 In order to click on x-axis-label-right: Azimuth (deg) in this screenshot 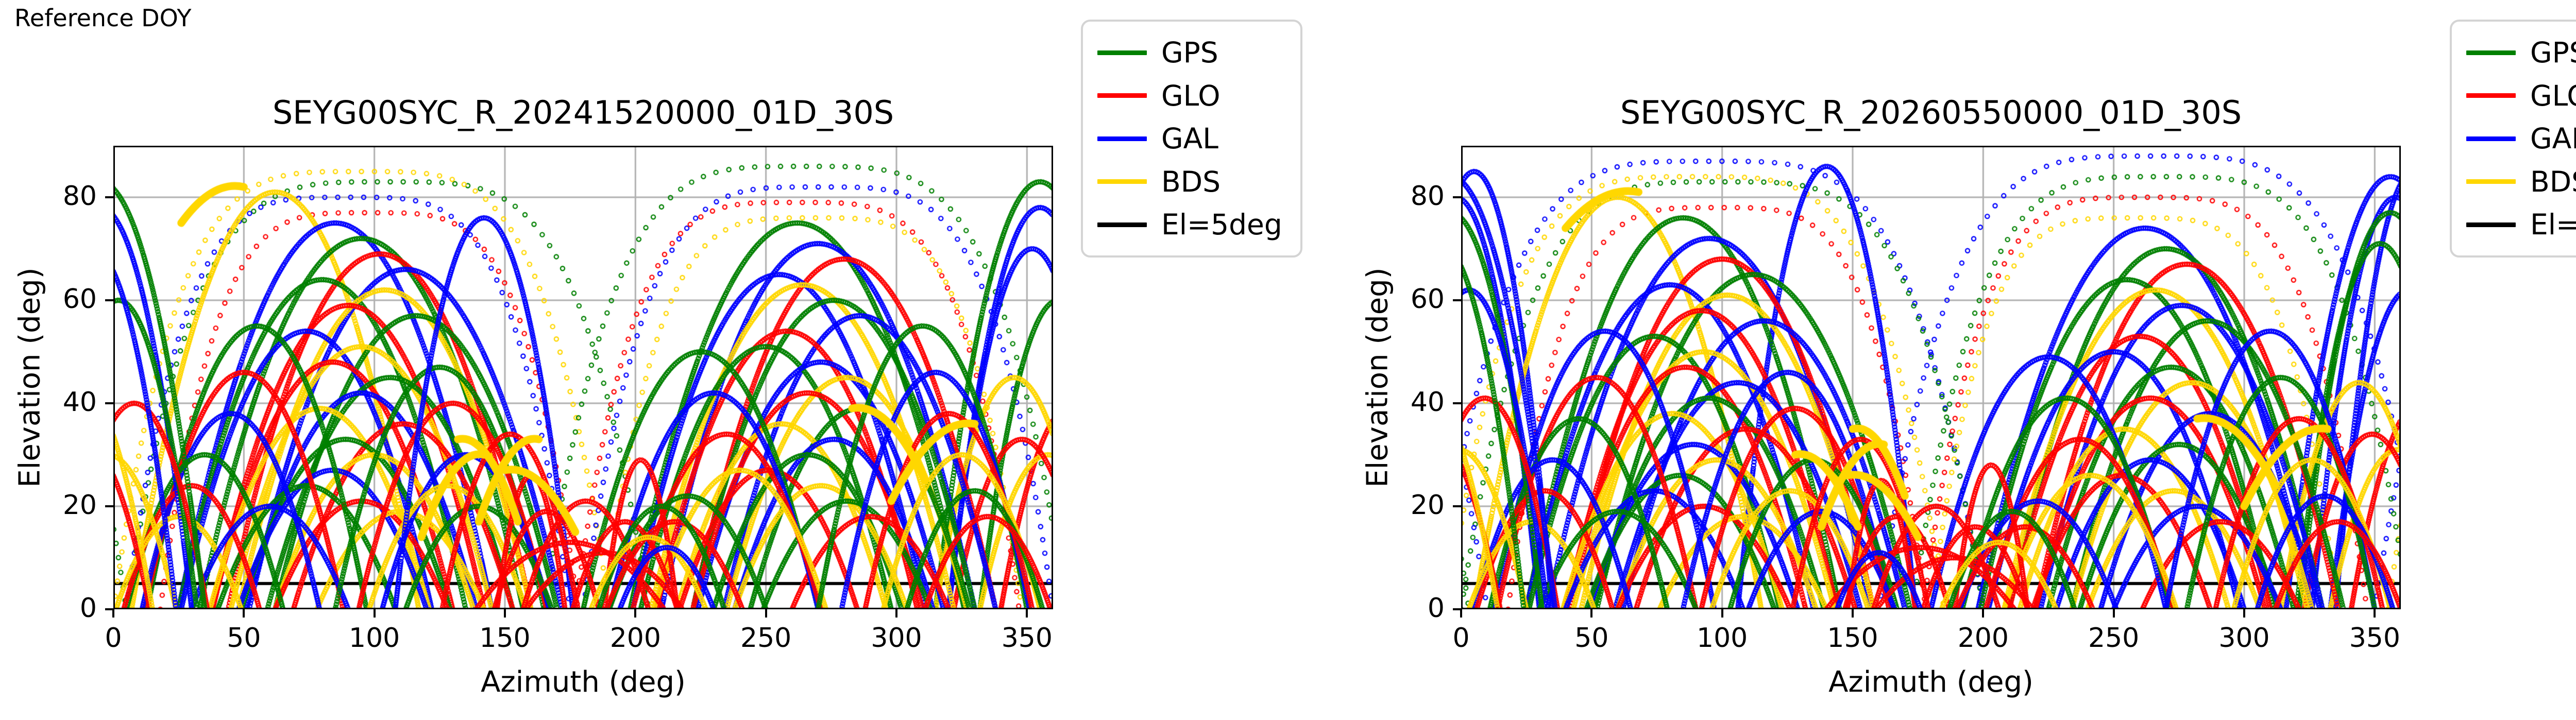, I will do `click(1930, 682)`.